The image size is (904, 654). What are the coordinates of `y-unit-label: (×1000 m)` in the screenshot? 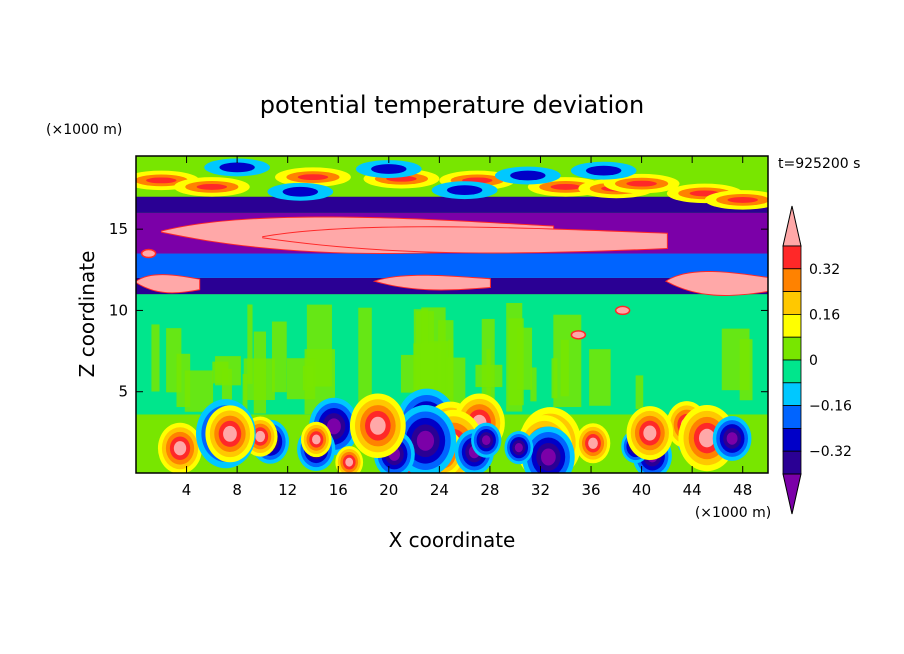 It's located at (84, 130).